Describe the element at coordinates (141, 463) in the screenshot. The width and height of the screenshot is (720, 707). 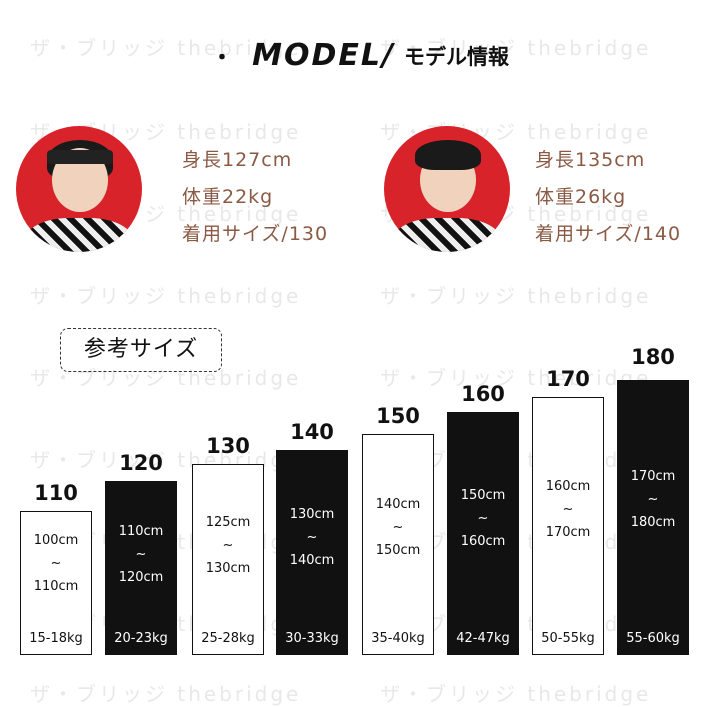
I see `size-label: 120` at that location.